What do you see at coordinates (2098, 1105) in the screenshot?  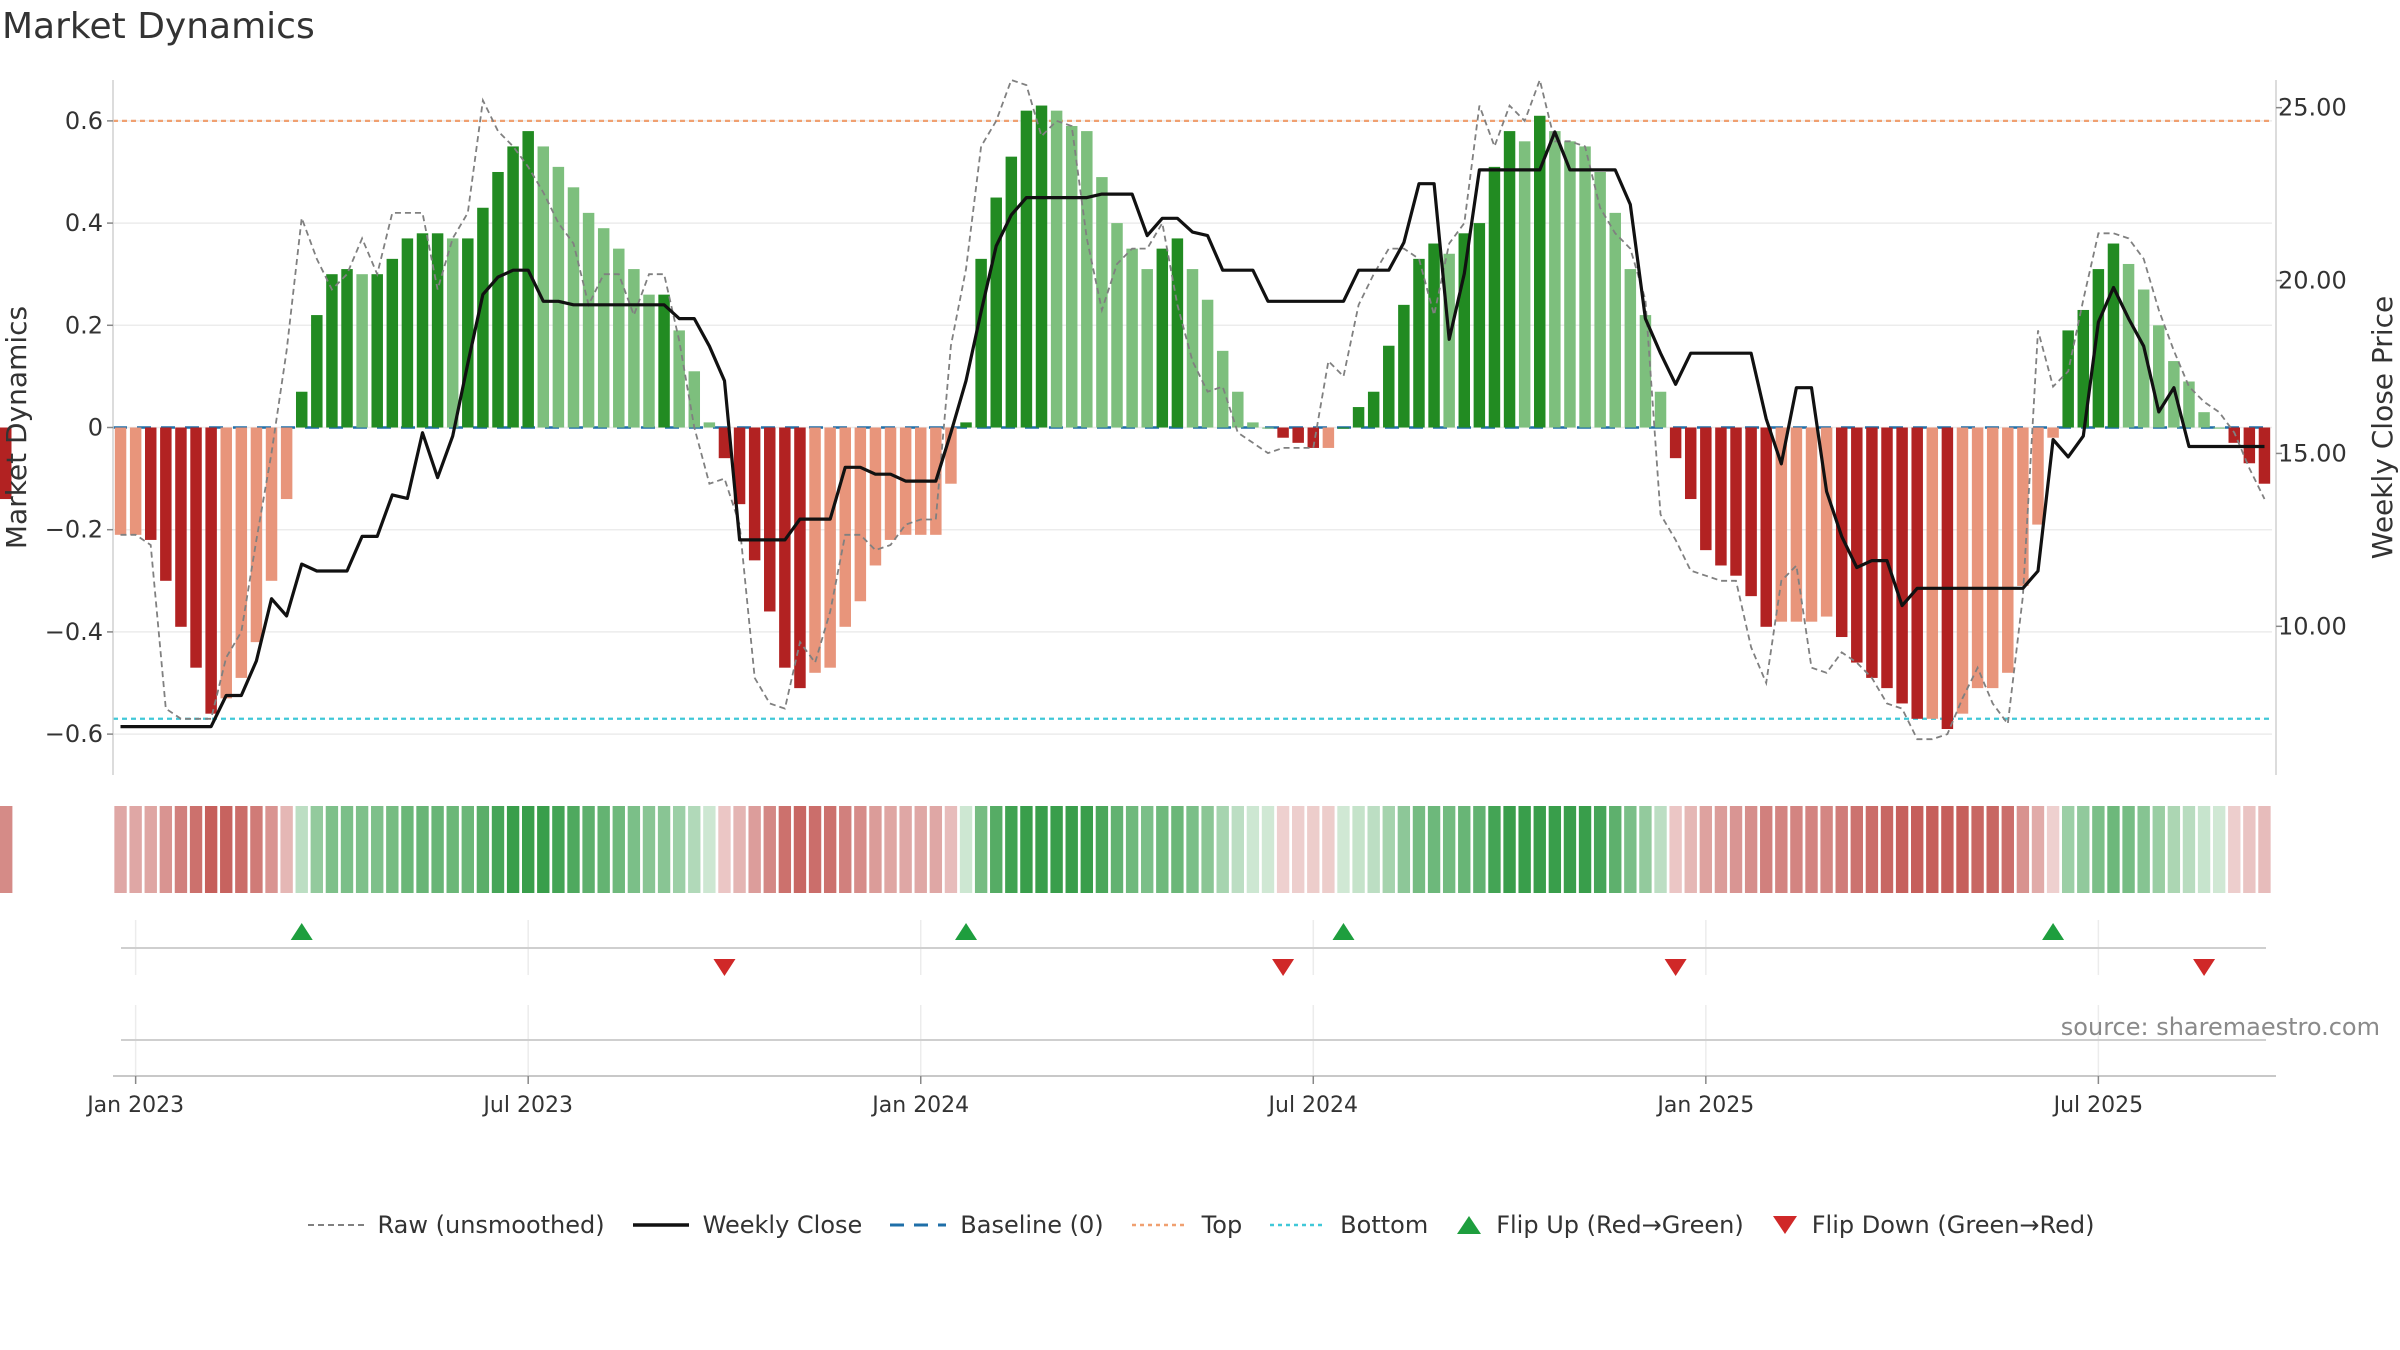 I see `x-tick-label: Jul 2025` at bounding box center [2098, 1105].